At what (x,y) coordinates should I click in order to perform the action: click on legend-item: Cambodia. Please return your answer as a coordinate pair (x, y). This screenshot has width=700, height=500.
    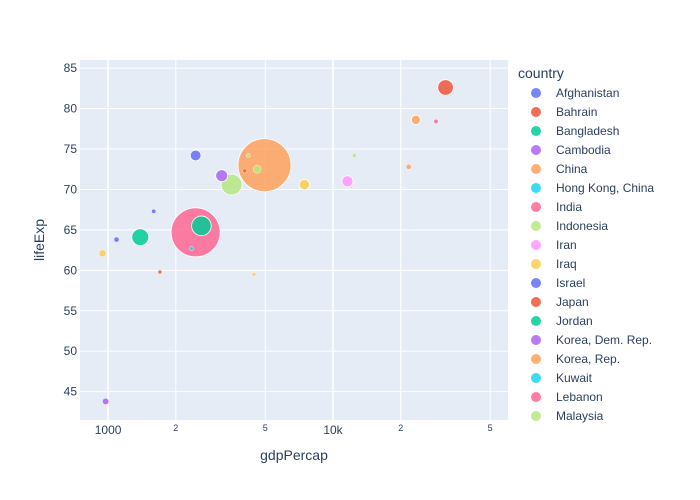
    Looking at the image, I should click on (571, 150).